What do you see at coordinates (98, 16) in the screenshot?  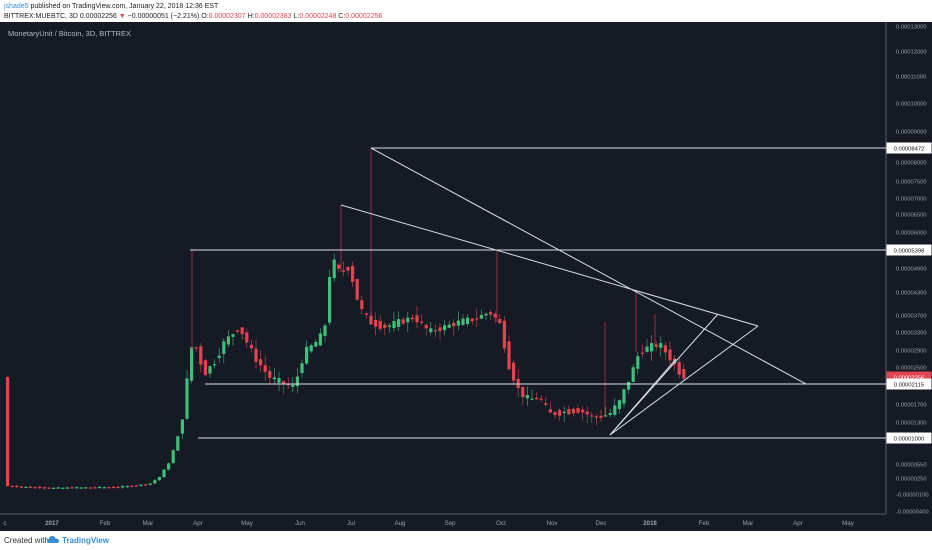 I see `last-price: 0.00002256` at bounding box center [98, 16].